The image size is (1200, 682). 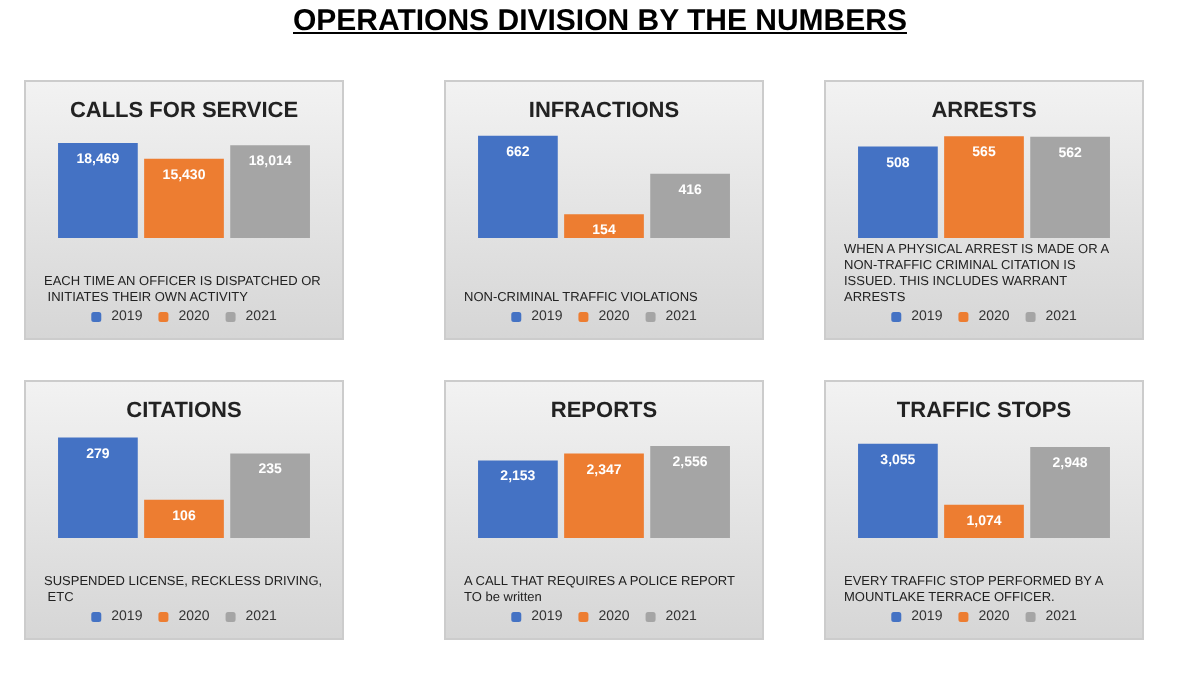 What do you see at coordinates (600, 21) in the screenshot?
I see `text: OPERATIONS DIVISION BY THE NUMBERS` at bounding box center [600, 21].